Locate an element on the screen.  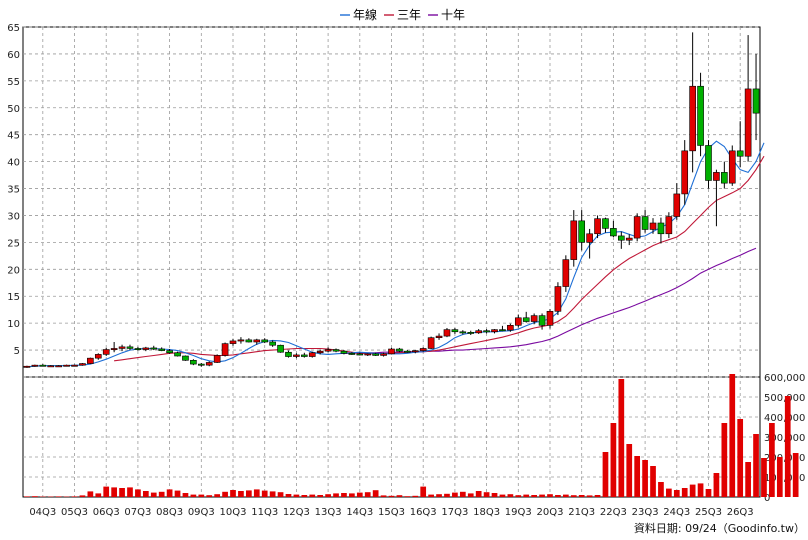
legend-label: 三年 is located at coordinates (409, 15).